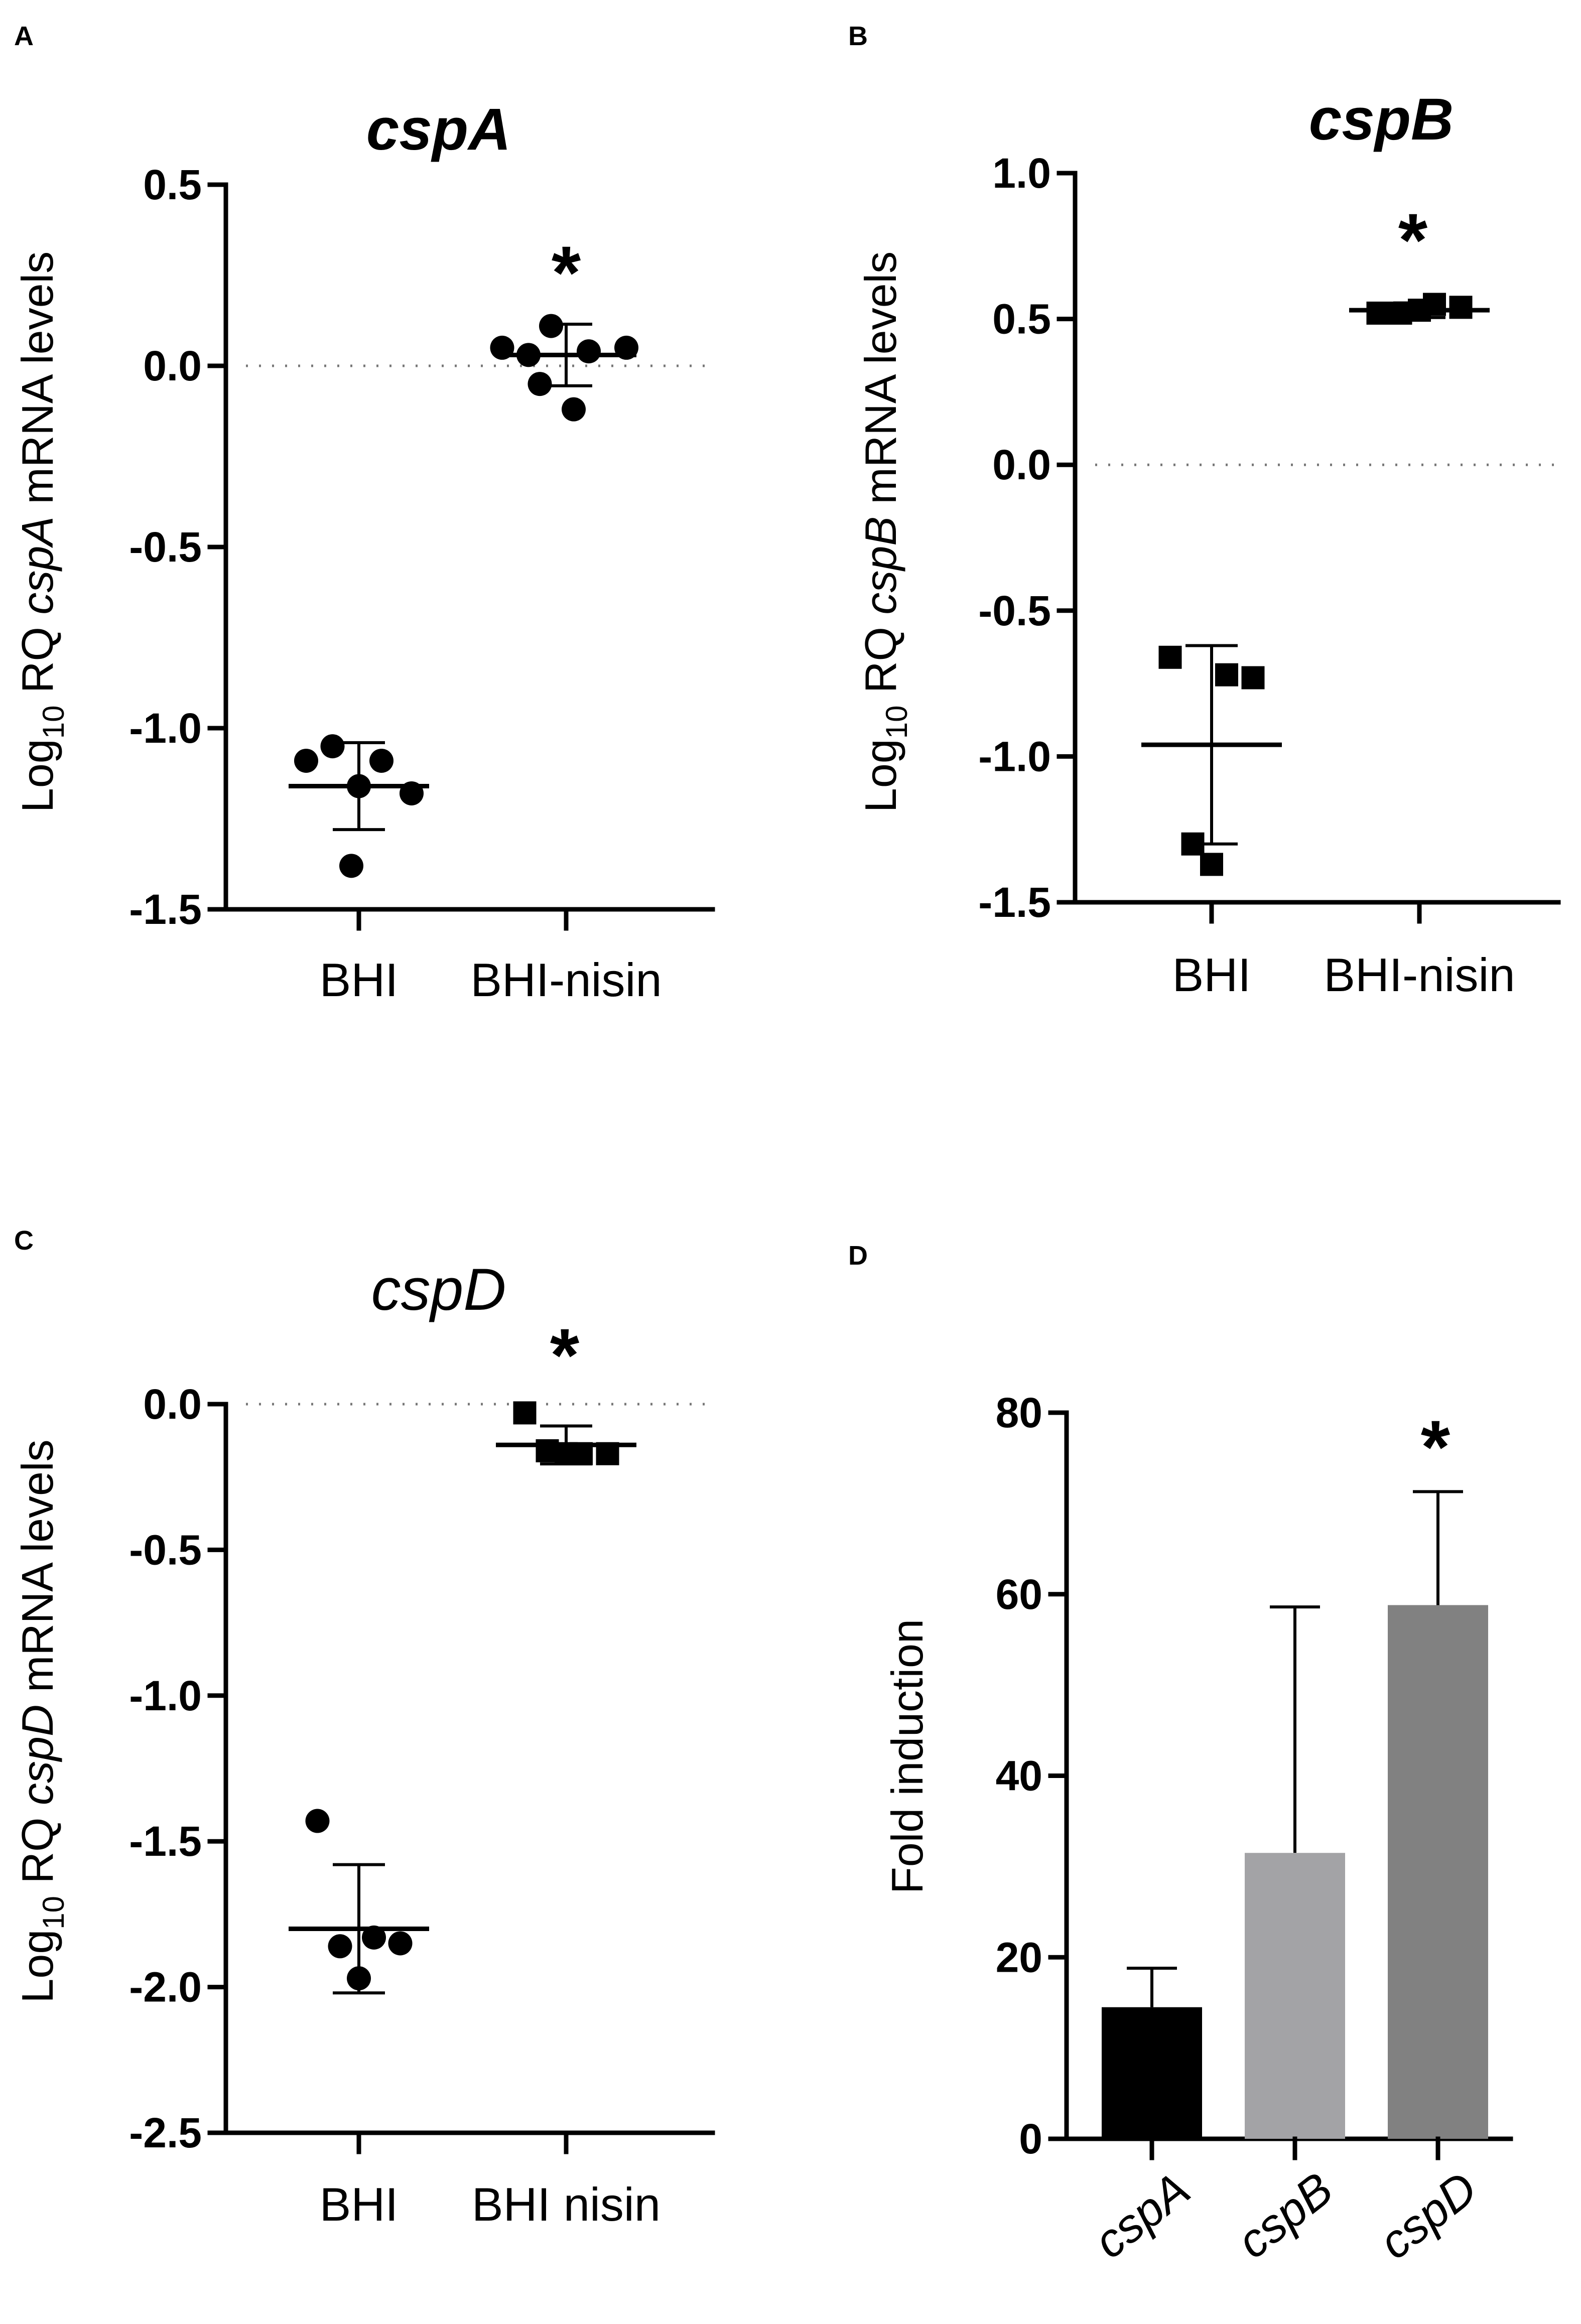  Describe the element at coordinates (462, 1698) in the screenshot. I see `panel-c-data-marks` at that location.